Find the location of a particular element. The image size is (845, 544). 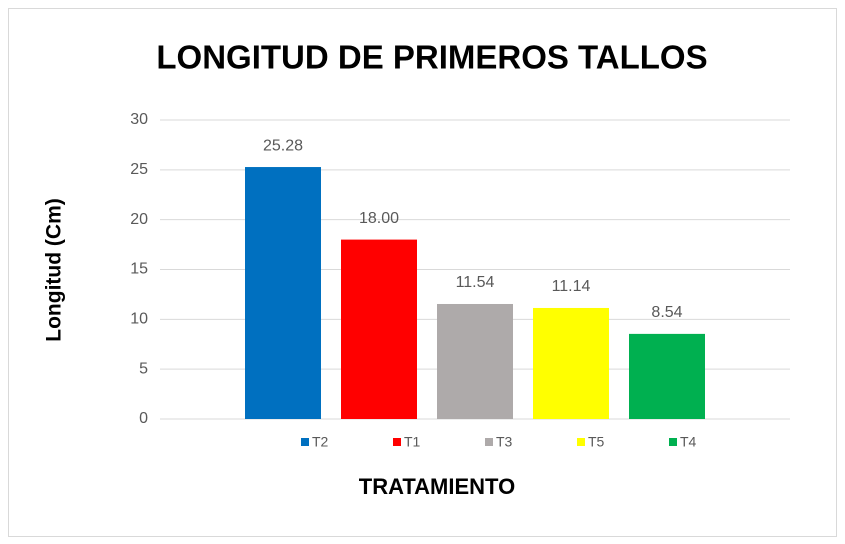

chart-title: LONGITUD DE PRIMEROS TALLOS is located at coordinates (431, 57).